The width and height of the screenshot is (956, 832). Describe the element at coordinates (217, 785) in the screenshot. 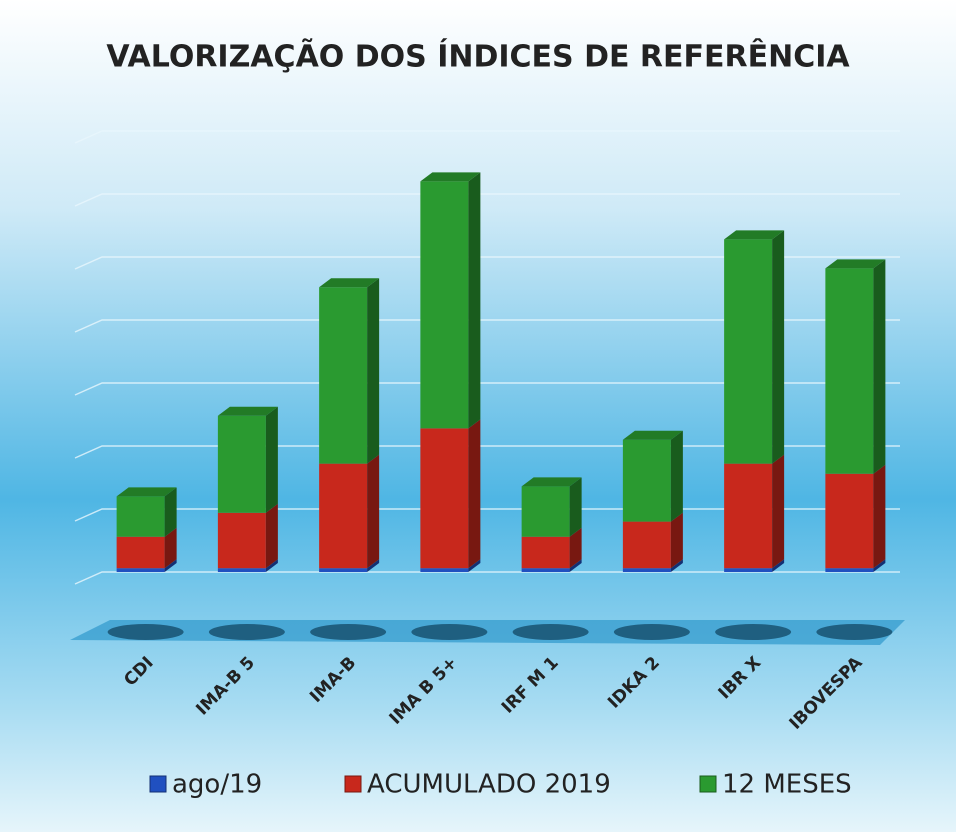

I see `legend-label: ago/19` at that location.